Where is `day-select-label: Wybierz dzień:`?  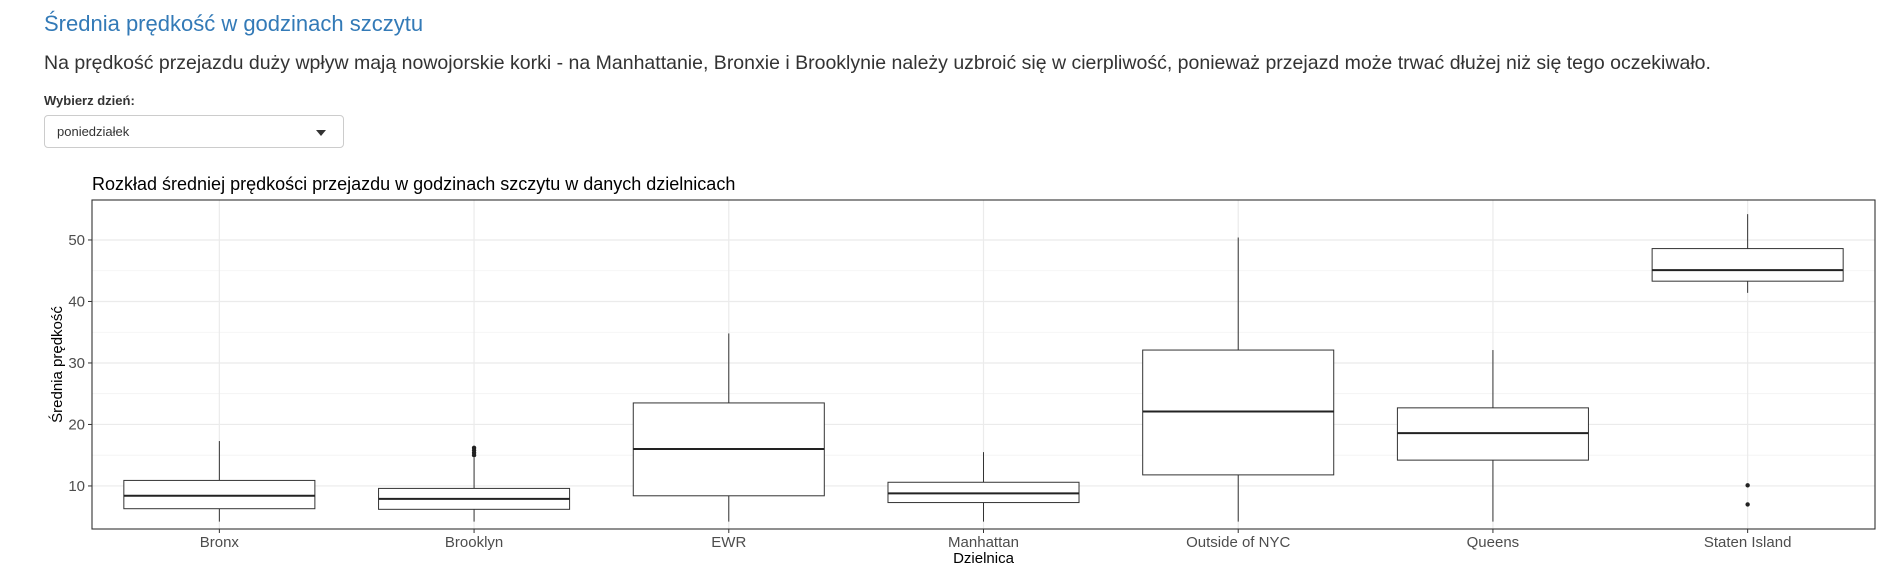
day-select-label: Wybierz dzień: is located at coordinates (89, 100).